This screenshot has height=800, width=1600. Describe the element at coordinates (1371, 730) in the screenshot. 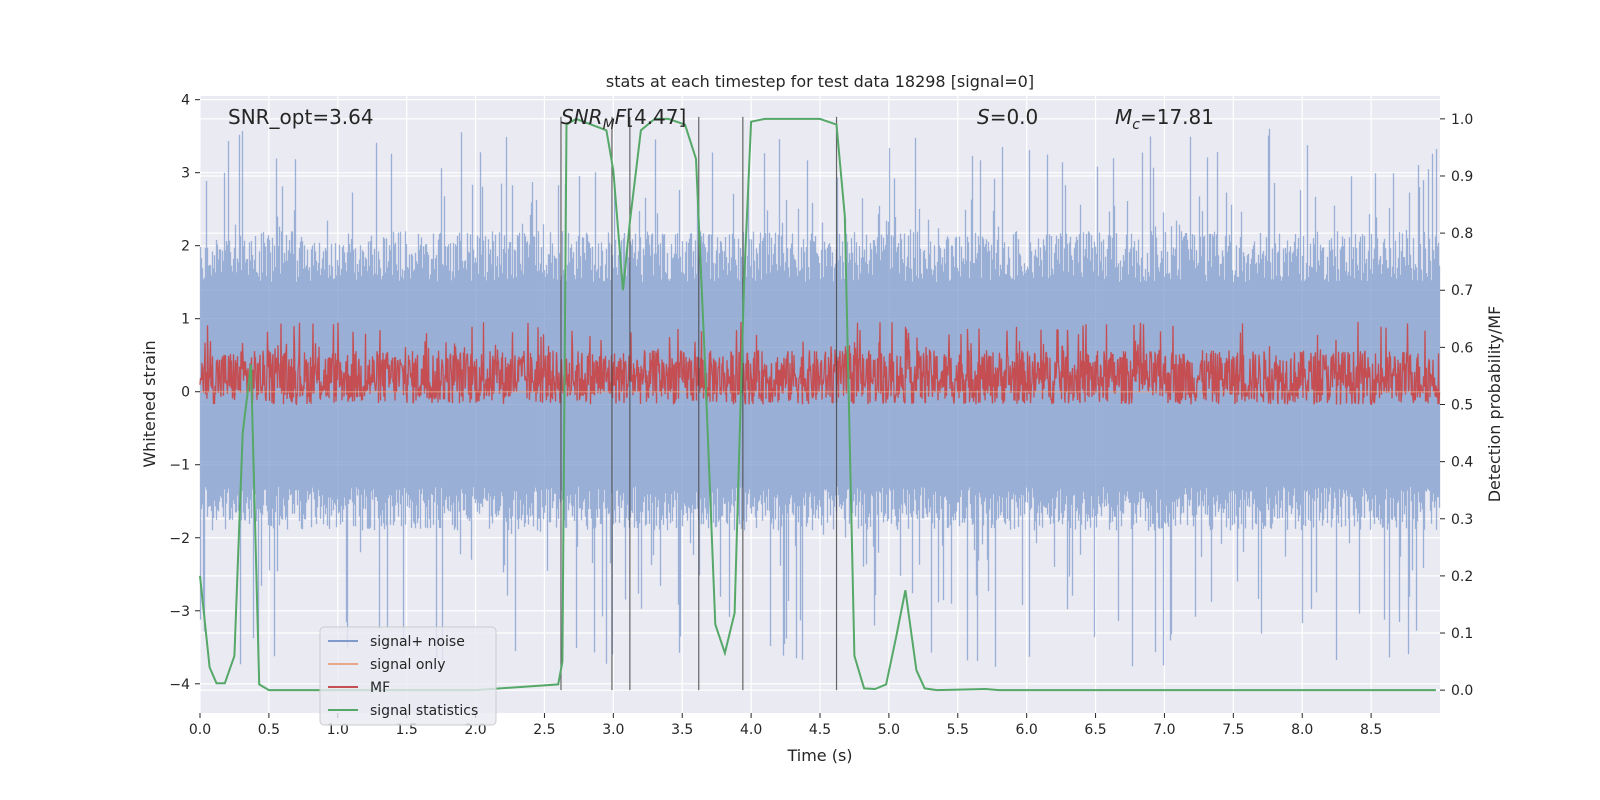

I see `x-tick-label-17: 8.5` at that location.